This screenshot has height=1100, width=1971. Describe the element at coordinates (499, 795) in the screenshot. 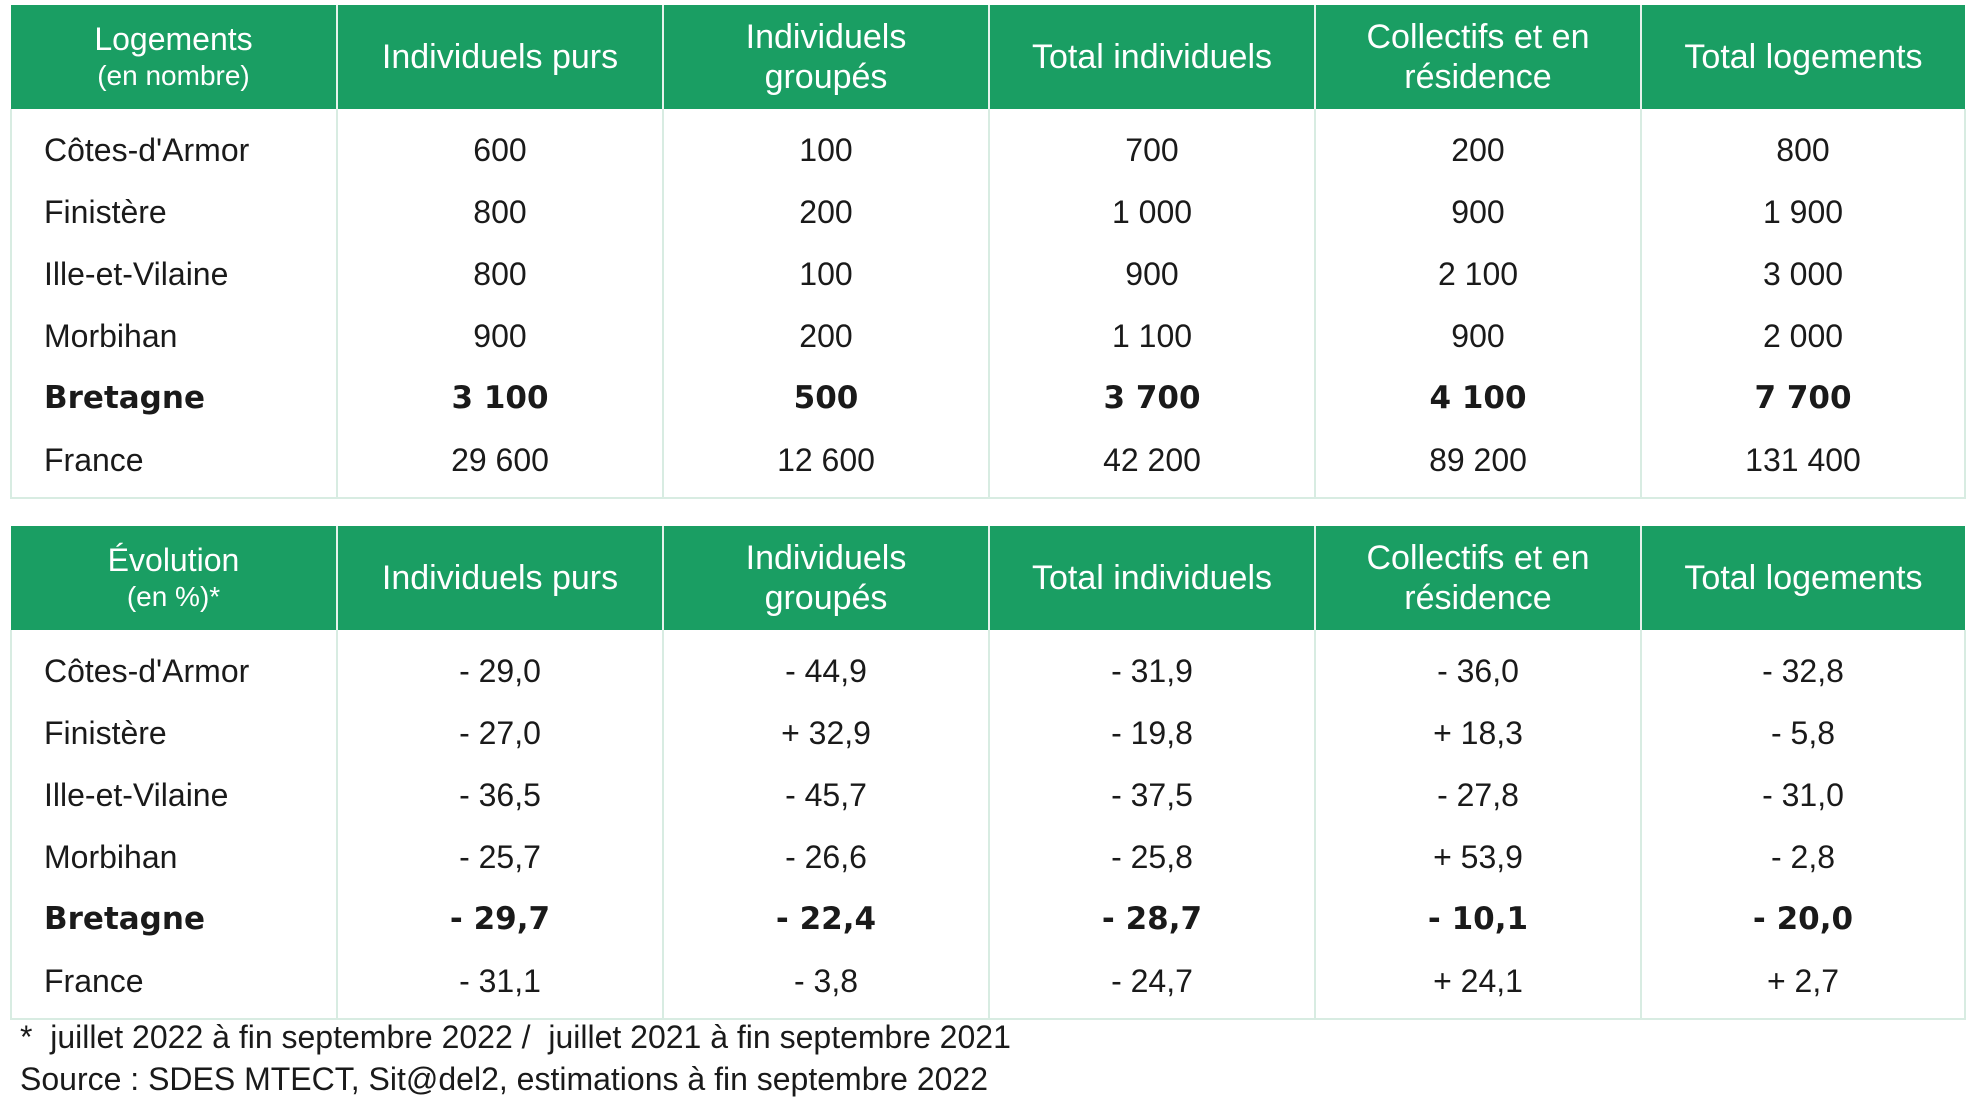

I see `cell: - 36,5` at that location.